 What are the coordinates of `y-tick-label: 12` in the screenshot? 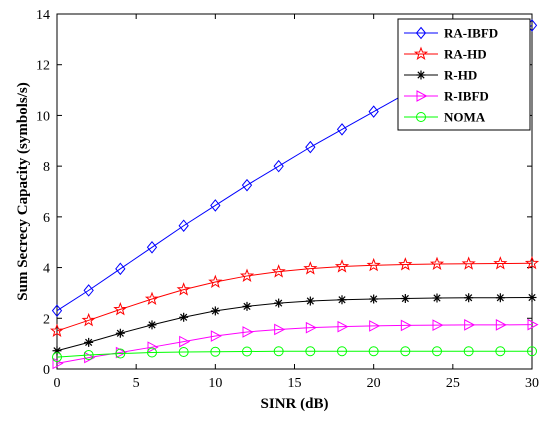 It's located at (43, 66).